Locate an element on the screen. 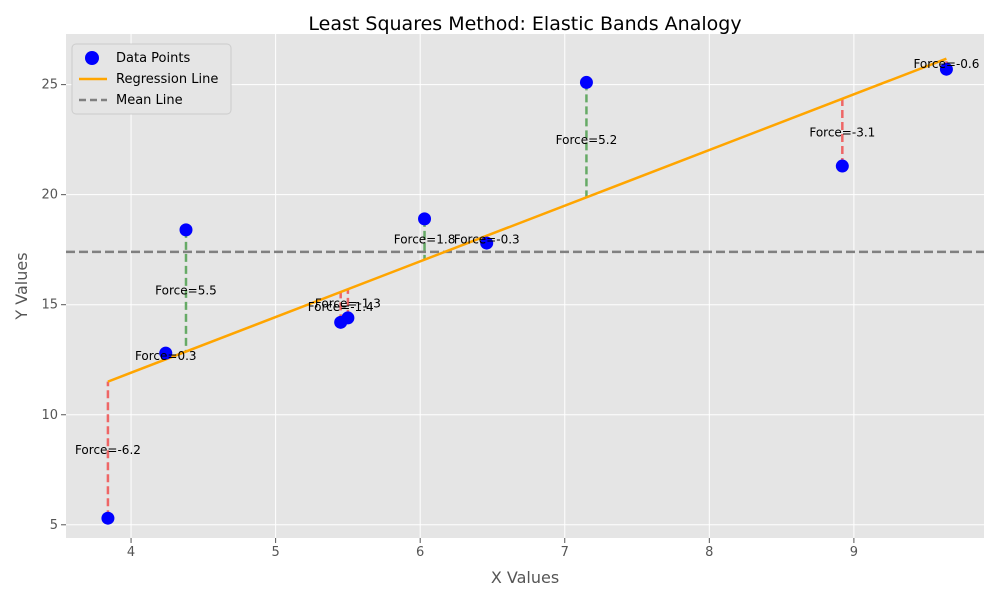 The image size is (1000, 600). legend-mean-line-label: Mean Line is located at coordinates (149, 100).